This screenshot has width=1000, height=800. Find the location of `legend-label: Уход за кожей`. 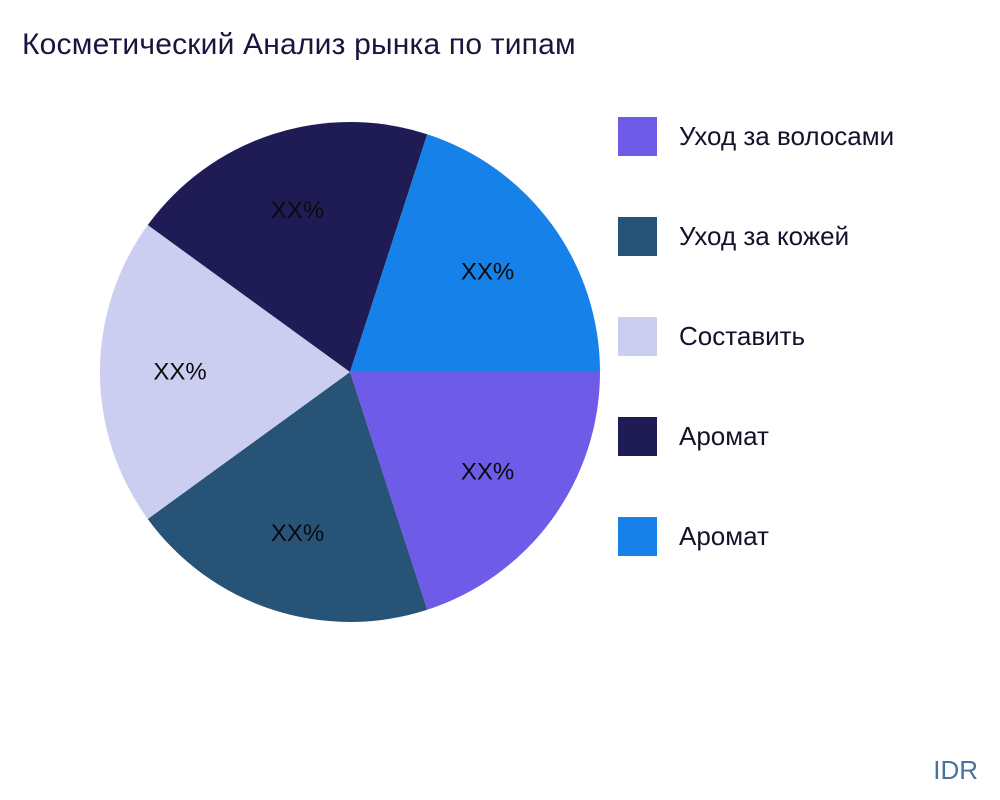

legend-label: Уход за кожей is located at coordinates (764, 235).